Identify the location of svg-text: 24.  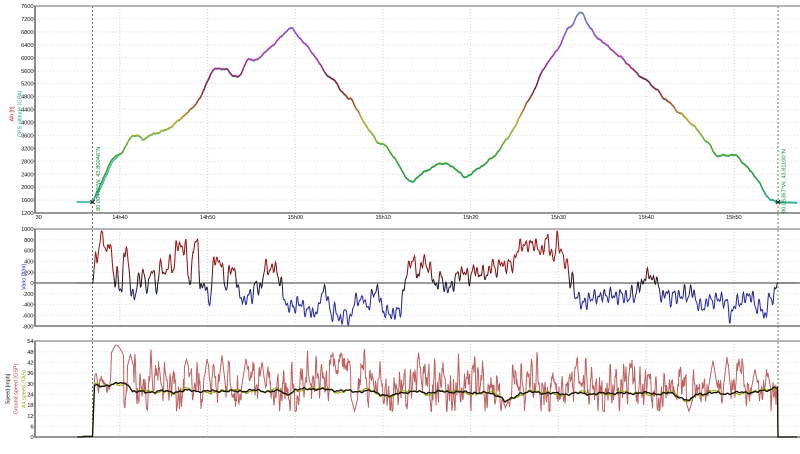
(30, 395).